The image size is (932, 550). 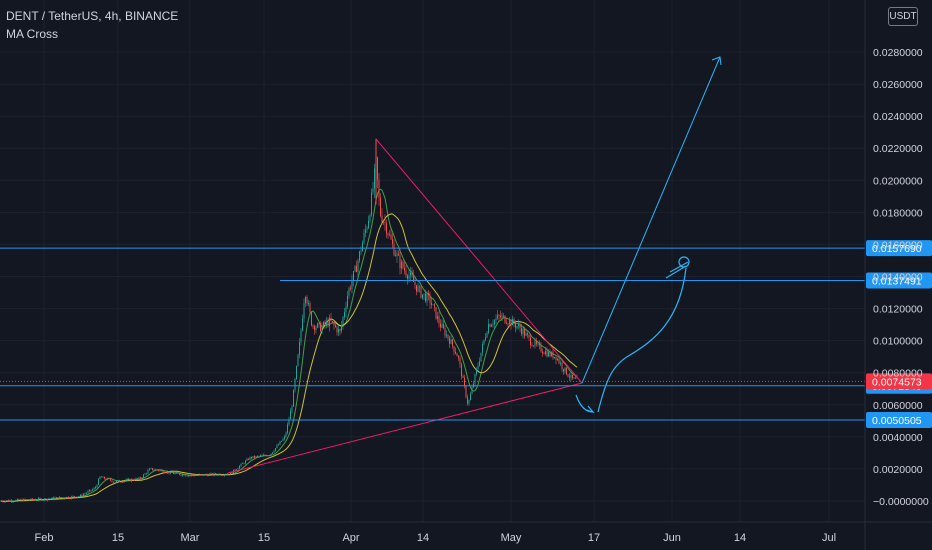 I want to click on breakout-projection-arrow, so click(x=651, y=220).